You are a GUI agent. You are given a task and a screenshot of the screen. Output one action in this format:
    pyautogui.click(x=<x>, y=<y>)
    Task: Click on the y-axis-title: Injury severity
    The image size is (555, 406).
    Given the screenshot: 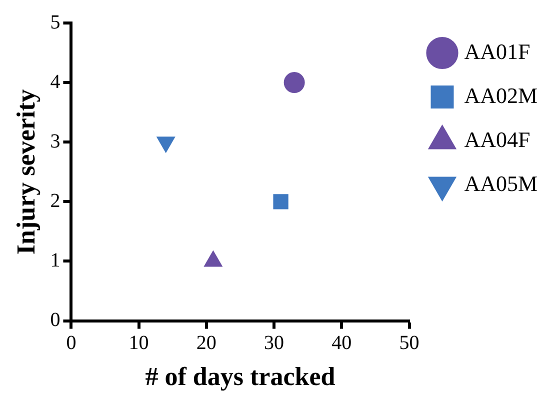 What is the action you would take?
    pyautogui.click(x=25, y=172)
    